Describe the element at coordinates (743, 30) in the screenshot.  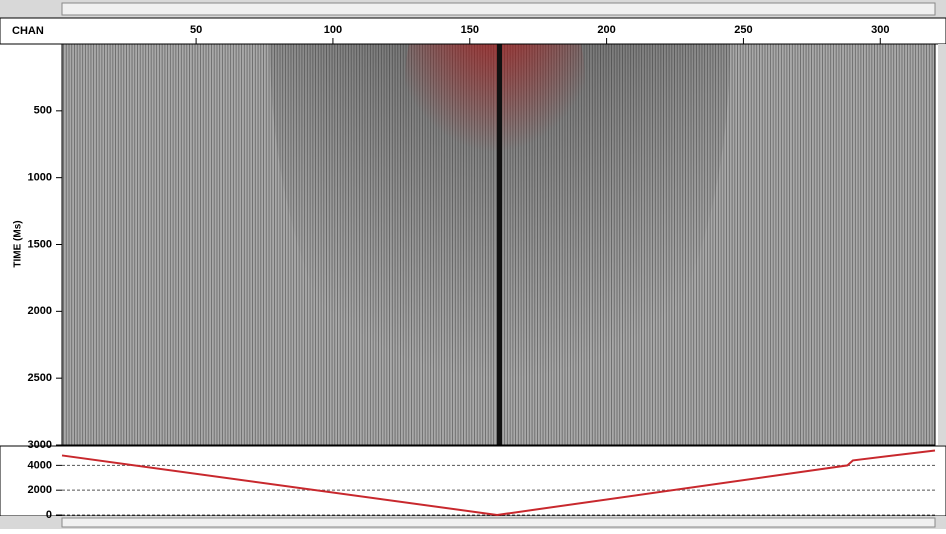
I see `x-tick-label: 250` at that location.